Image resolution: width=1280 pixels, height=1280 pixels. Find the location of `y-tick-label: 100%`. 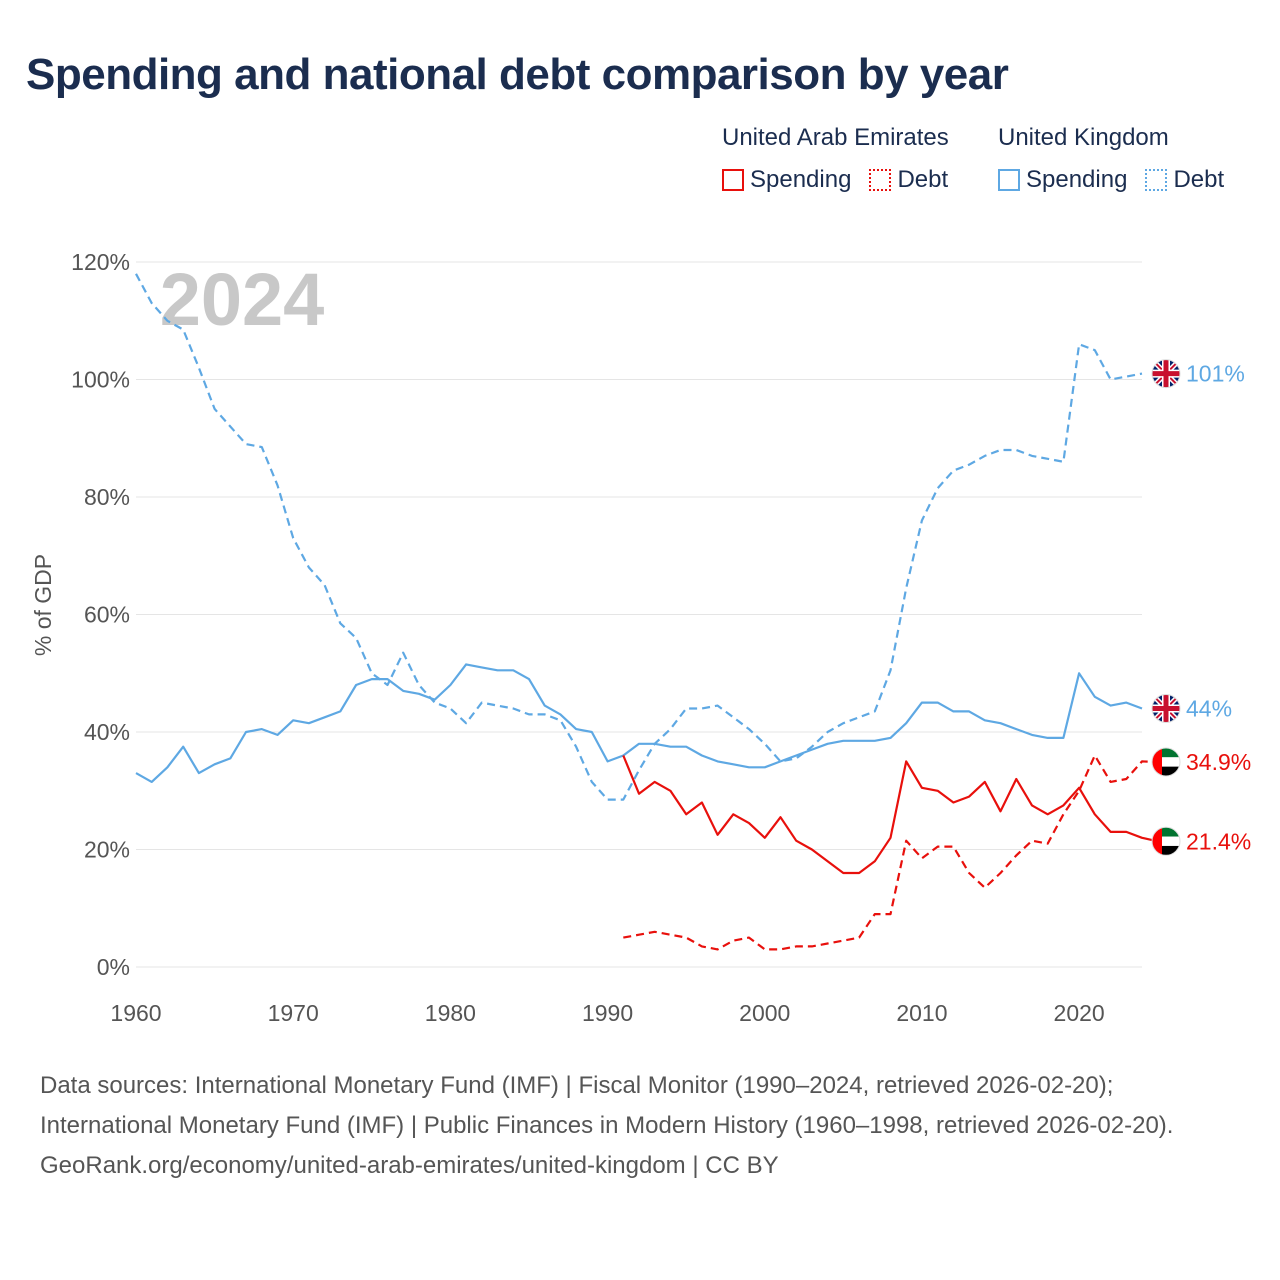

y-tick-label: 100% is located at coordinates (100, 380).